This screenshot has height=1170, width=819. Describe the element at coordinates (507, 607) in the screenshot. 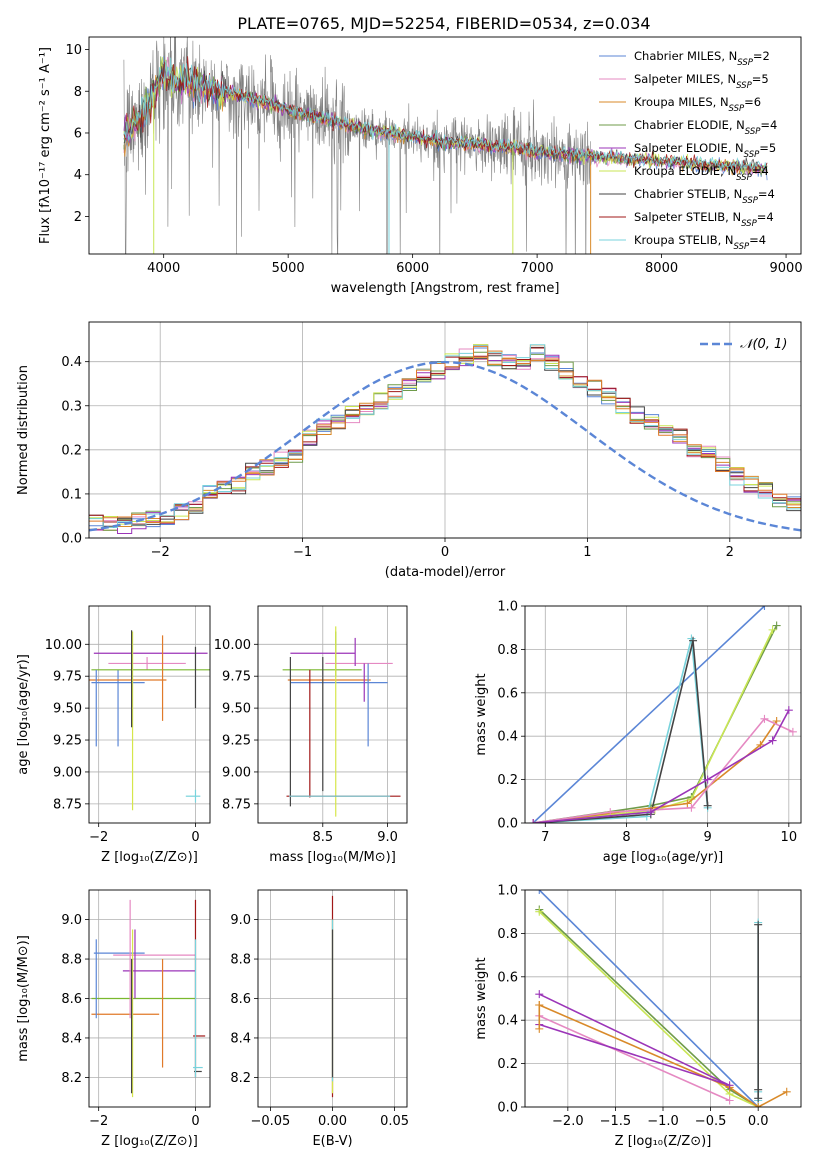

I see `y-tick-label: 1.0` at that location.